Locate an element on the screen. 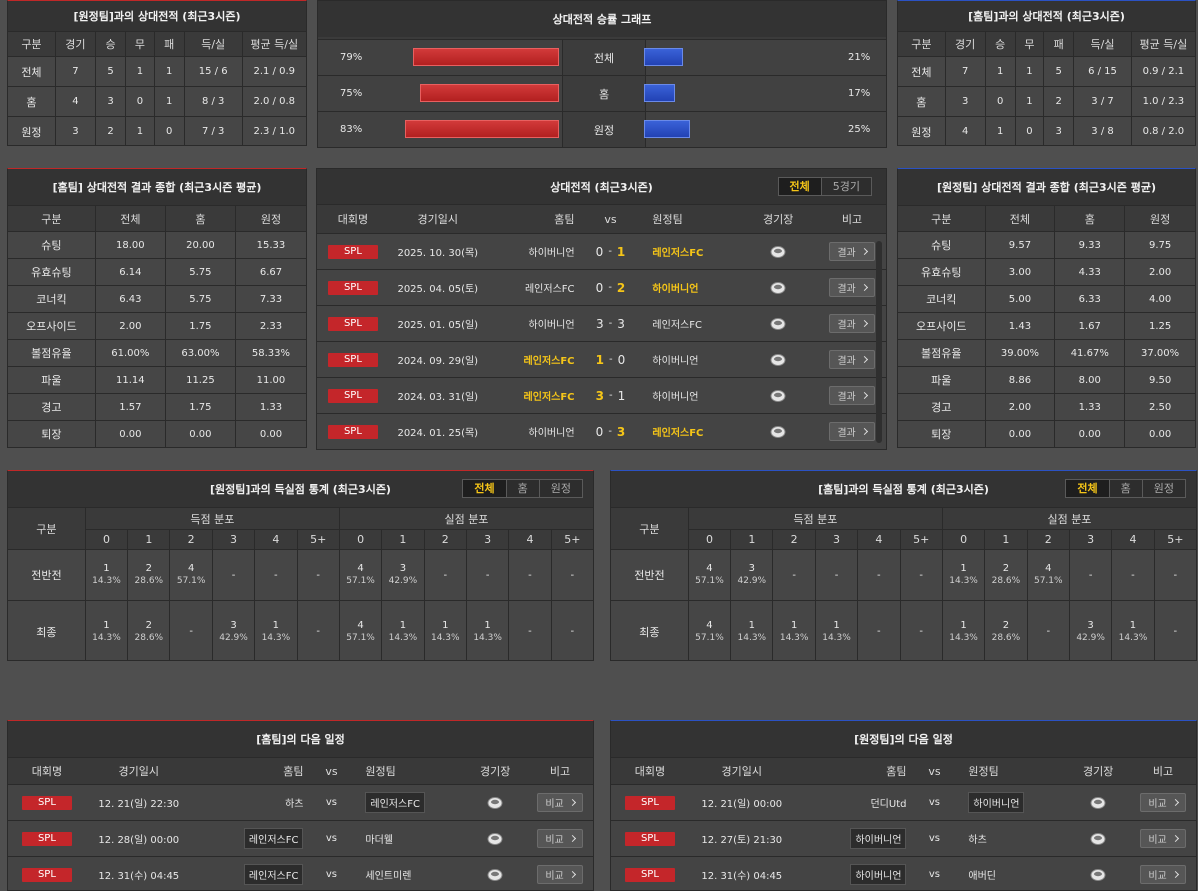  panel-header: [원정팀]과의 득실점 통계 (최근3시즌) 전체 홈 원정 is located at coordinates (300, 489).